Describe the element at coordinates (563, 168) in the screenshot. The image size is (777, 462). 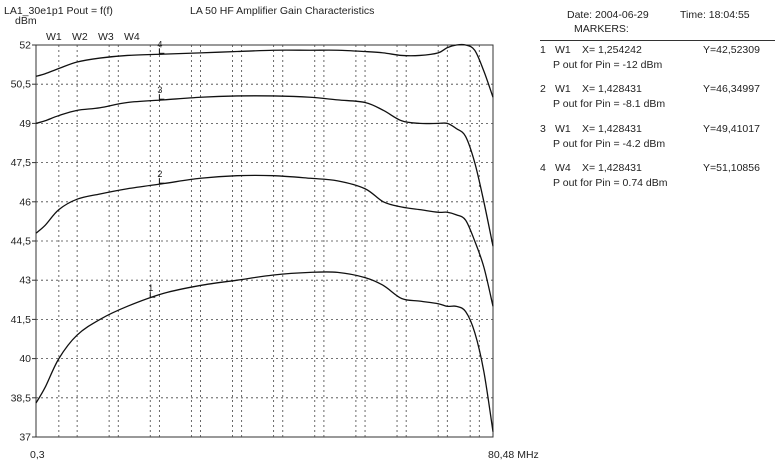
I see `marker-trace: W4` at that location.